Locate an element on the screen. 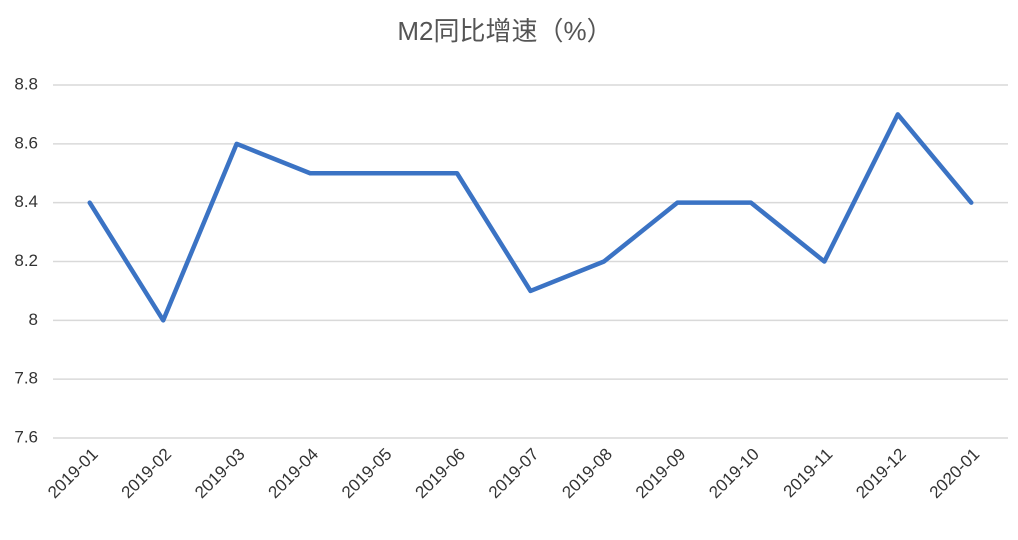 This screenshot has width=1018, height=540. y-tick-label: 8.8 is located at coordinates (26, 83).